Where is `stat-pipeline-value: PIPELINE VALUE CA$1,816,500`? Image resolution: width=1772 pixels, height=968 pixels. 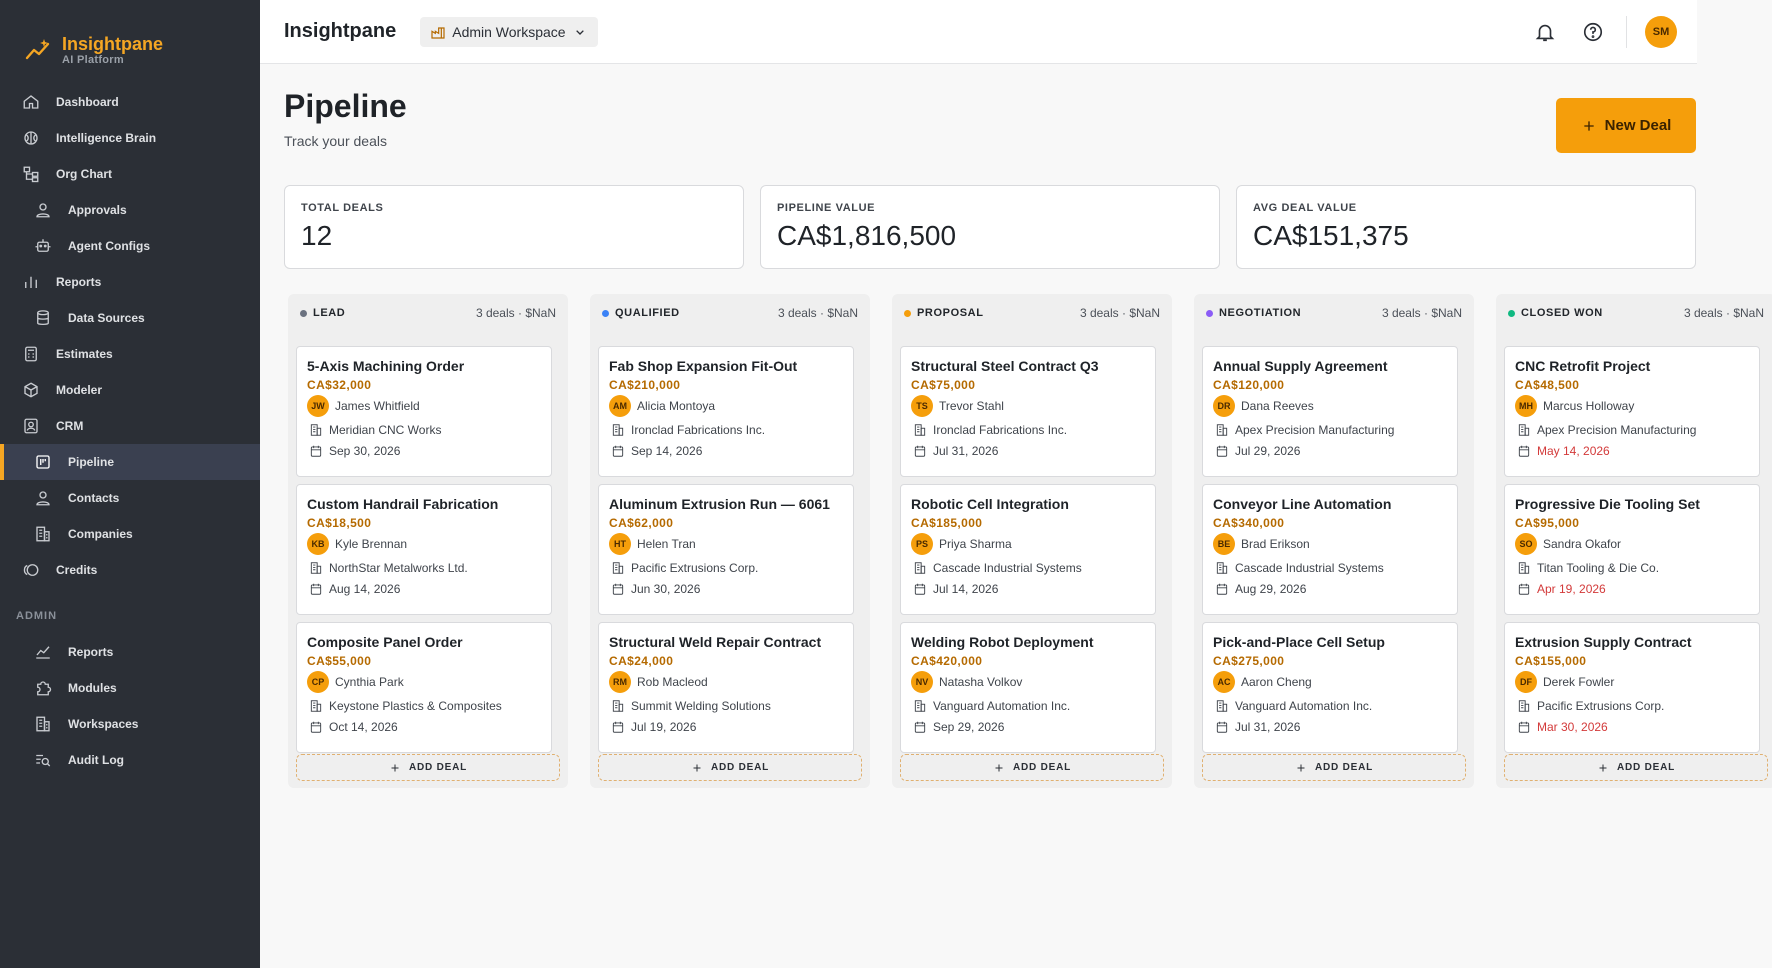 stat-pipeline-value: PIPELINE VALUE CA$1,816,500 is located at coordinates (990, 227).